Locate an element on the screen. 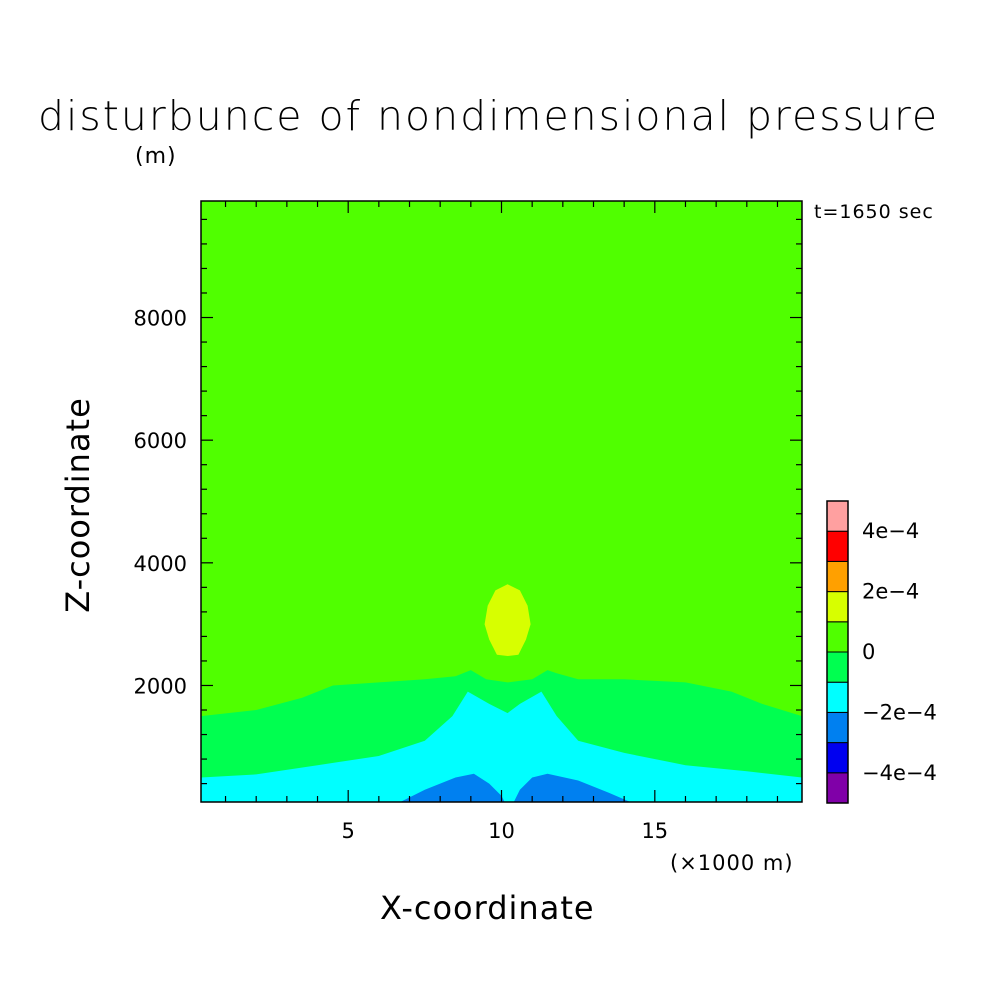  x-tick-label: 15 is located at coordinates (654, 831).